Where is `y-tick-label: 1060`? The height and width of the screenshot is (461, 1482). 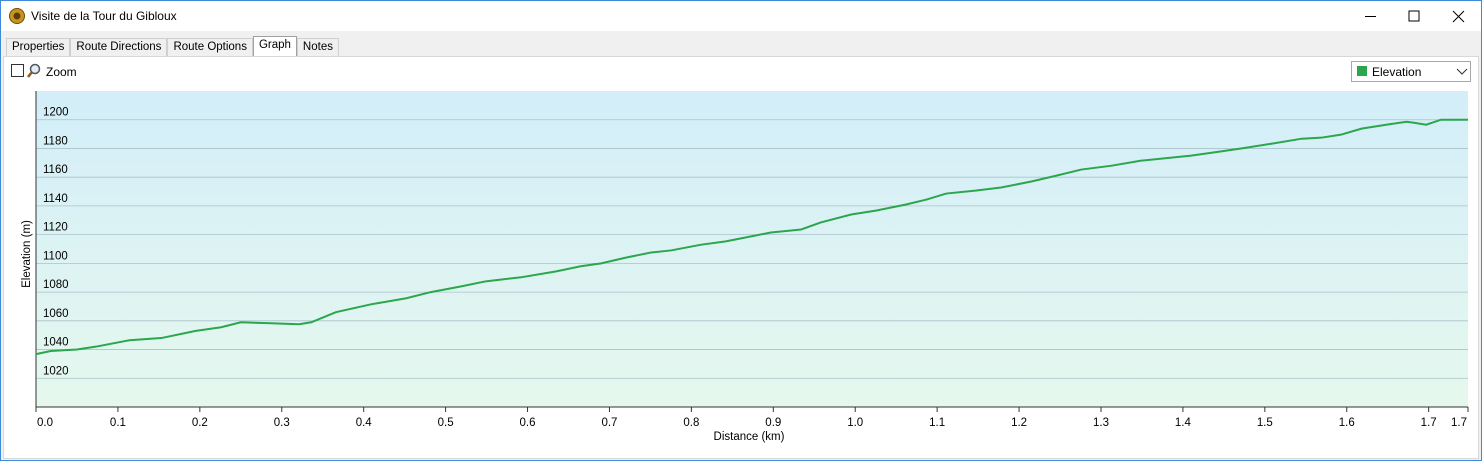 y-tick-label: 1060 is located at coordinates (56, 314).